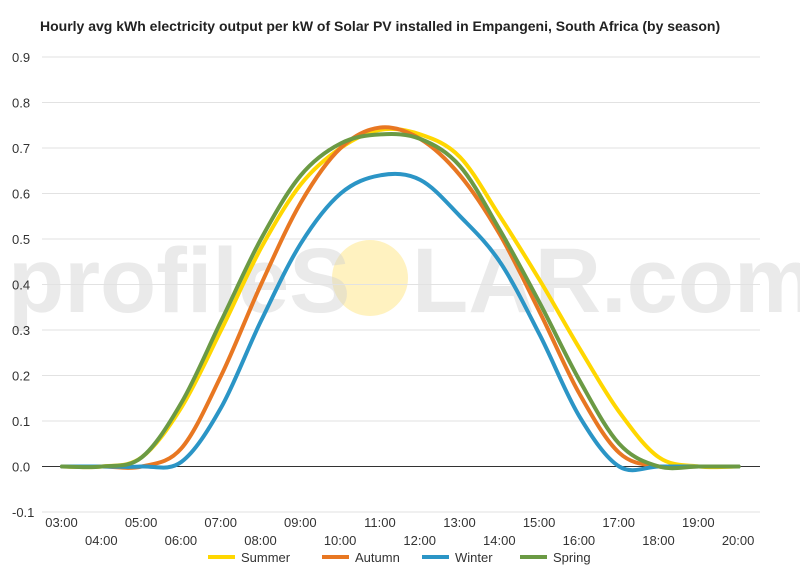 The image size is (800, 570). What do you see at coordinates (21, 376) in the screenshot?
I see `y-tick-label: 0.2` at bounding box center [21, 376].